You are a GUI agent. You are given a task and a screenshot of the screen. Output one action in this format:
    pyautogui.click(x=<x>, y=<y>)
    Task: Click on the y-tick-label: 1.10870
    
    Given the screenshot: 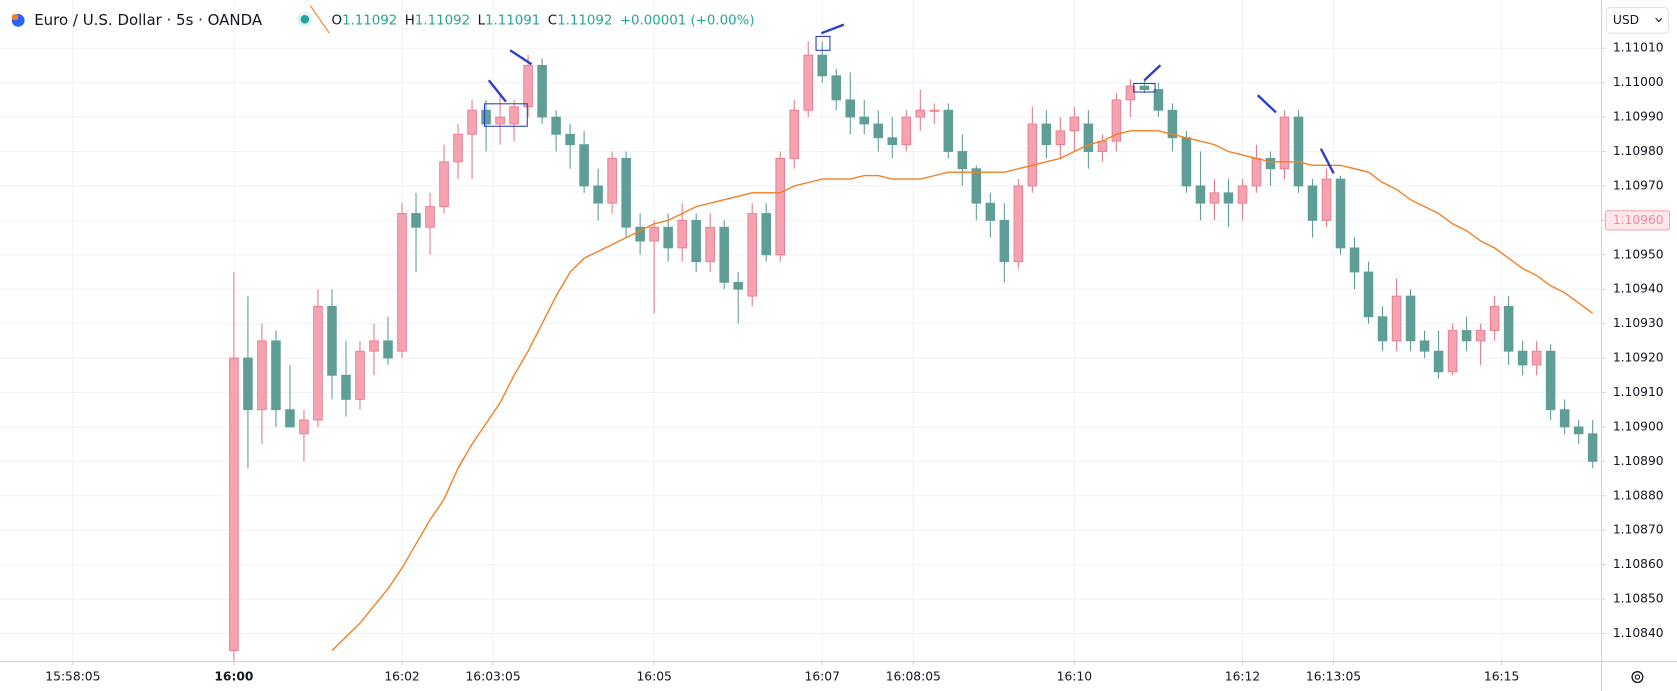 What is the action you would take?
    pyautogui.click(x=1638, y=530)
    